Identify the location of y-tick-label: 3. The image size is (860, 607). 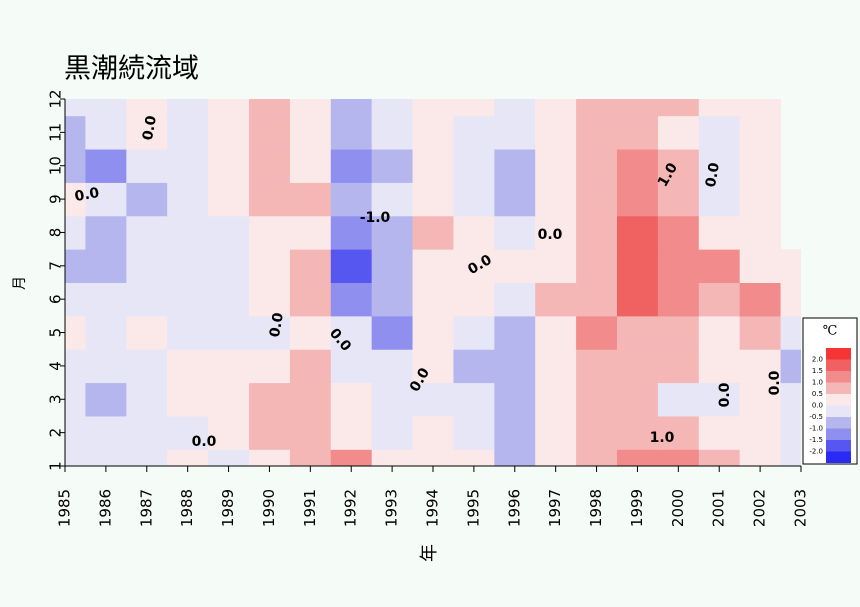
(56, 399).